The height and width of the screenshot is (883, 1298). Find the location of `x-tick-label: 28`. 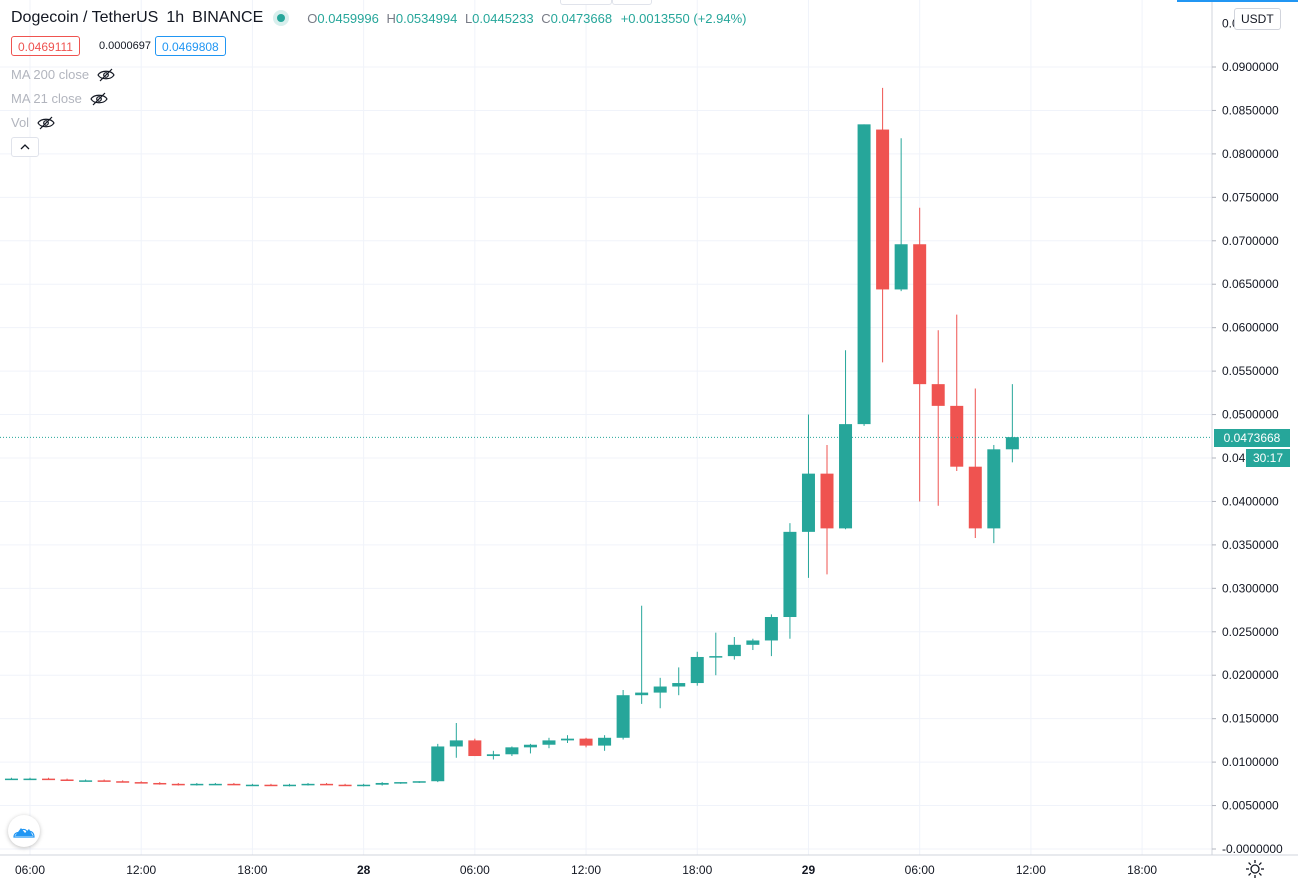

x-tick-label: 28 is located at coordinates (364, 870).